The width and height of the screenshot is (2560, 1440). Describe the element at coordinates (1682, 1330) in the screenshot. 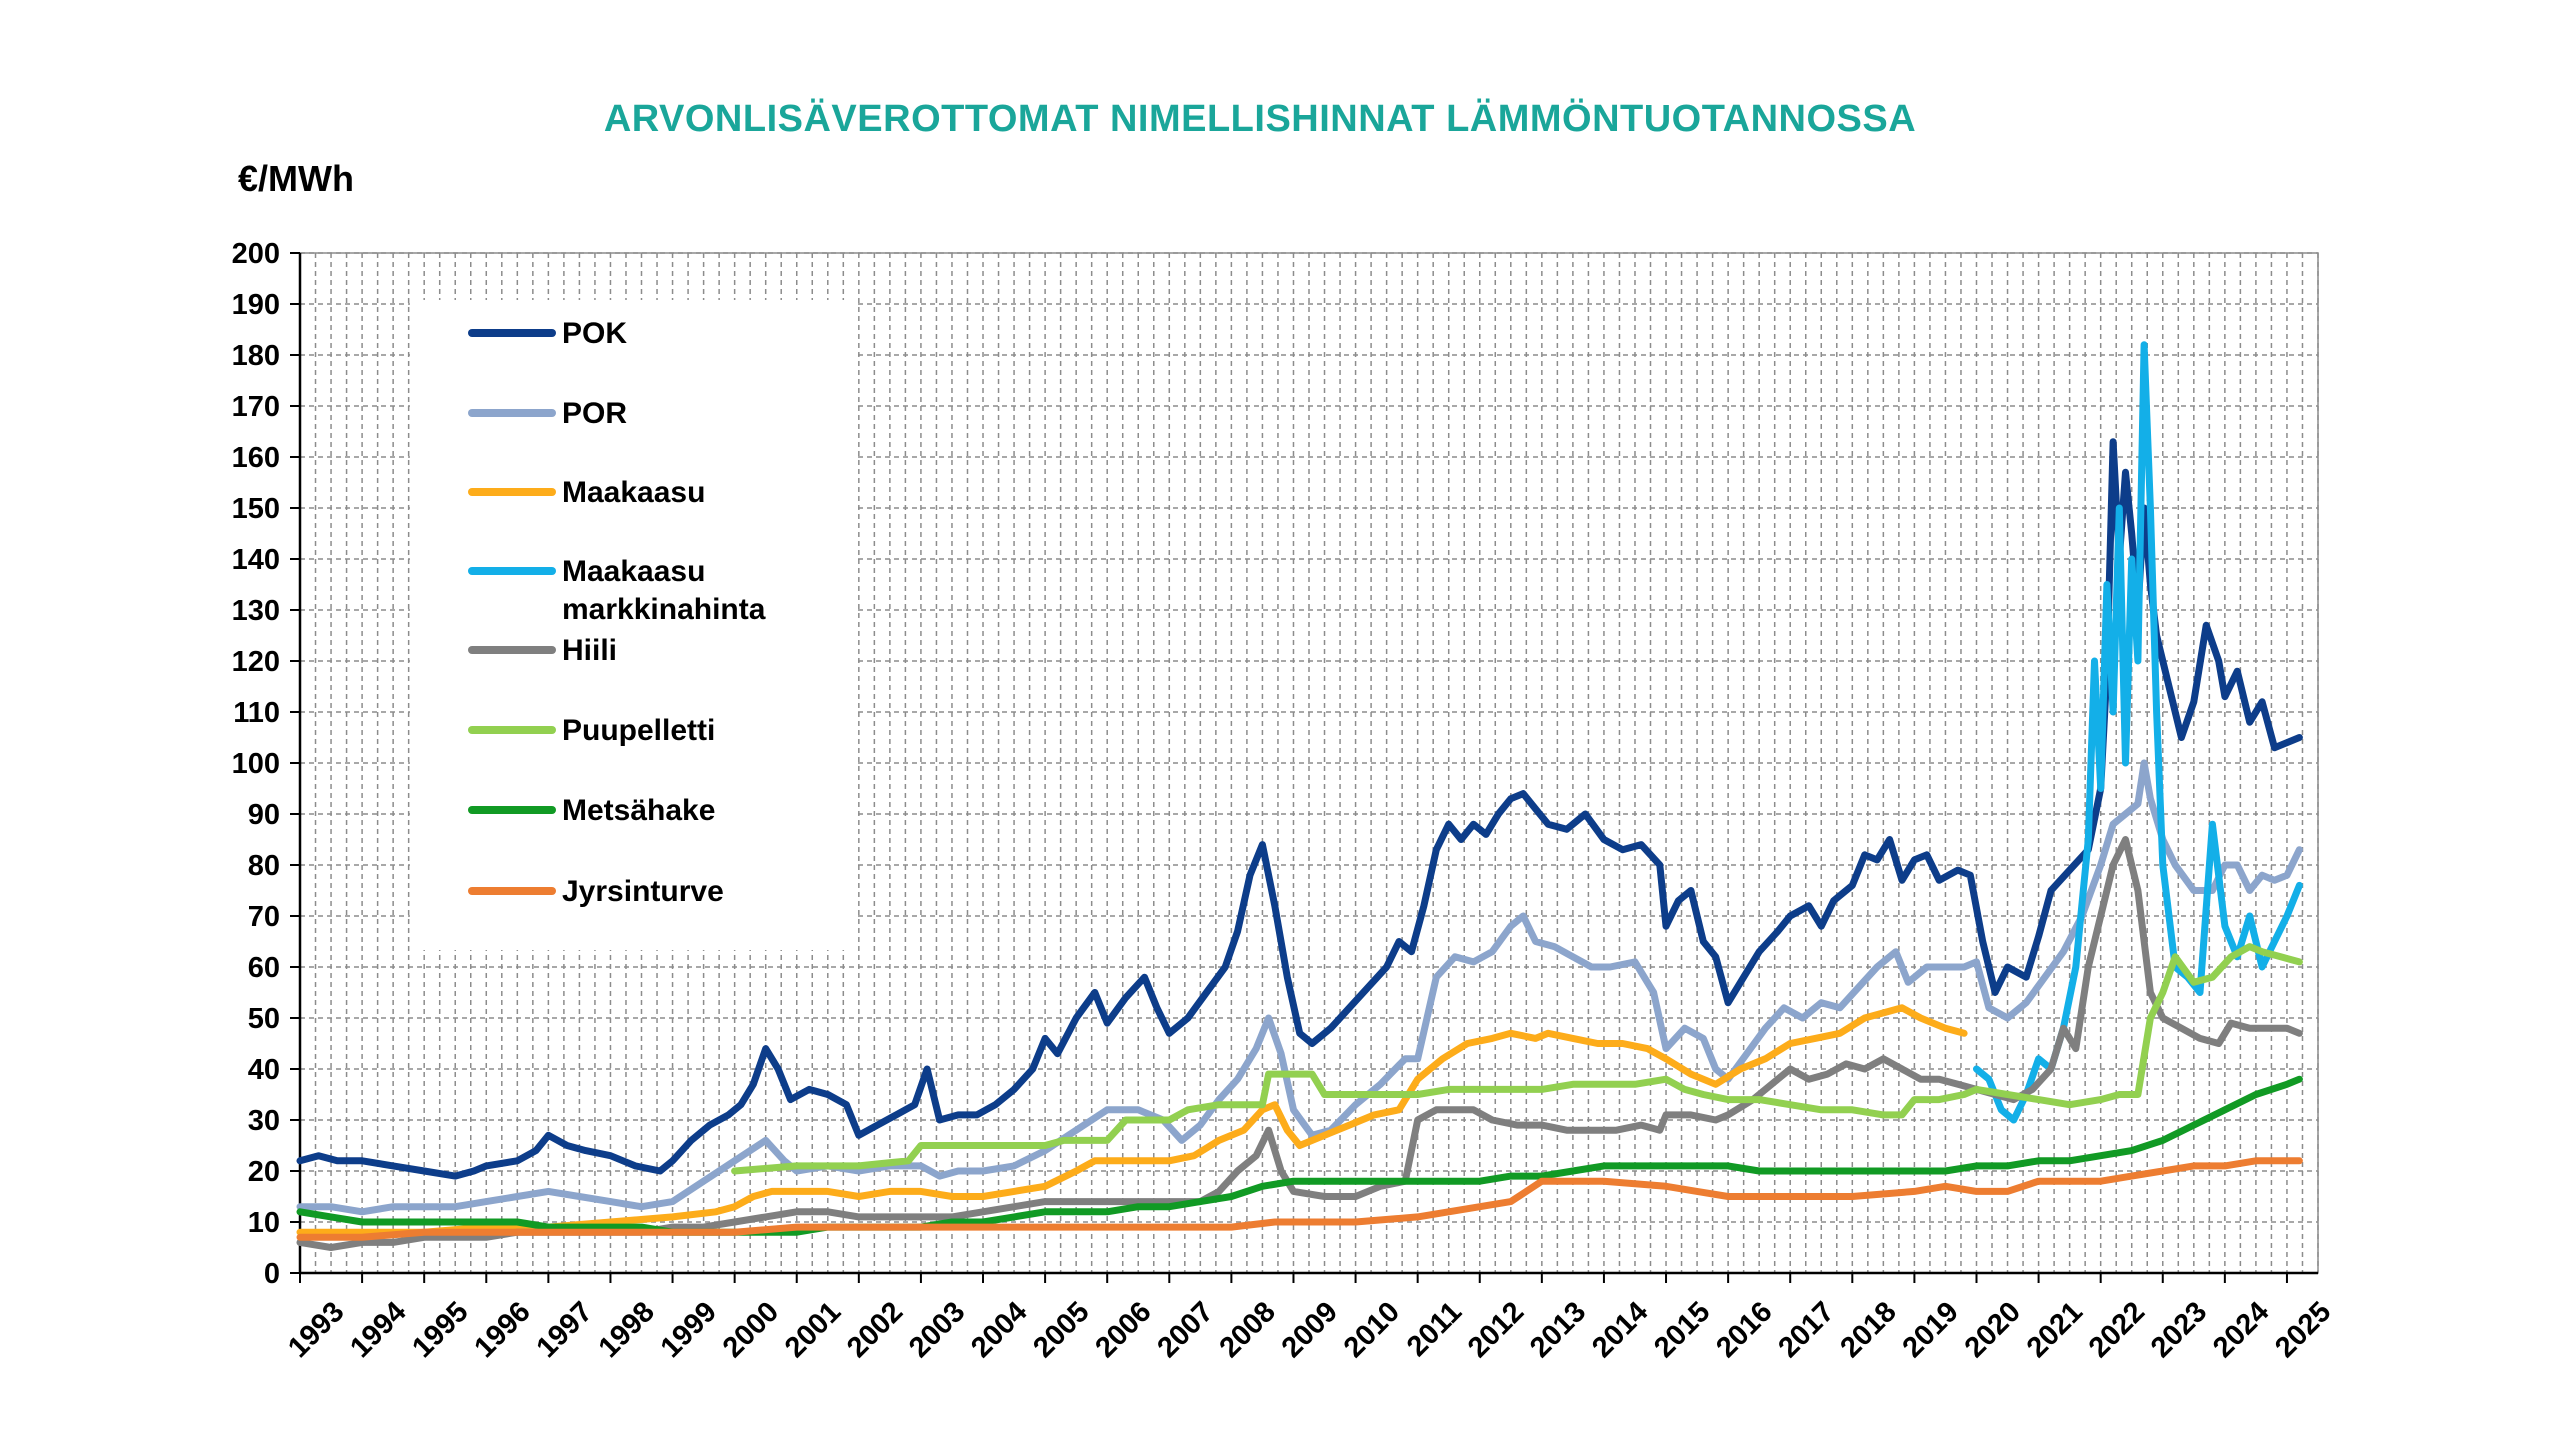

I see `x-tick-label: 2015` at that location.